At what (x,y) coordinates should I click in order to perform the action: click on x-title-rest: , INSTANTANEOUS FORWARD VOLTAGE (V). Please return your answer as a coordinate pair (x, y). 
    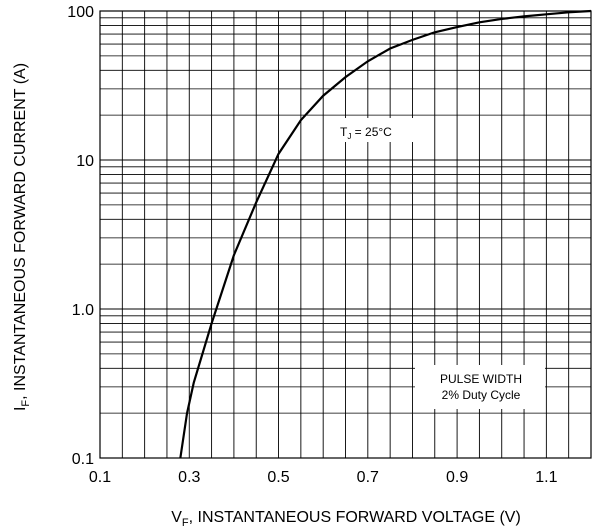
    Looking at the image, I should click on (355, 517).